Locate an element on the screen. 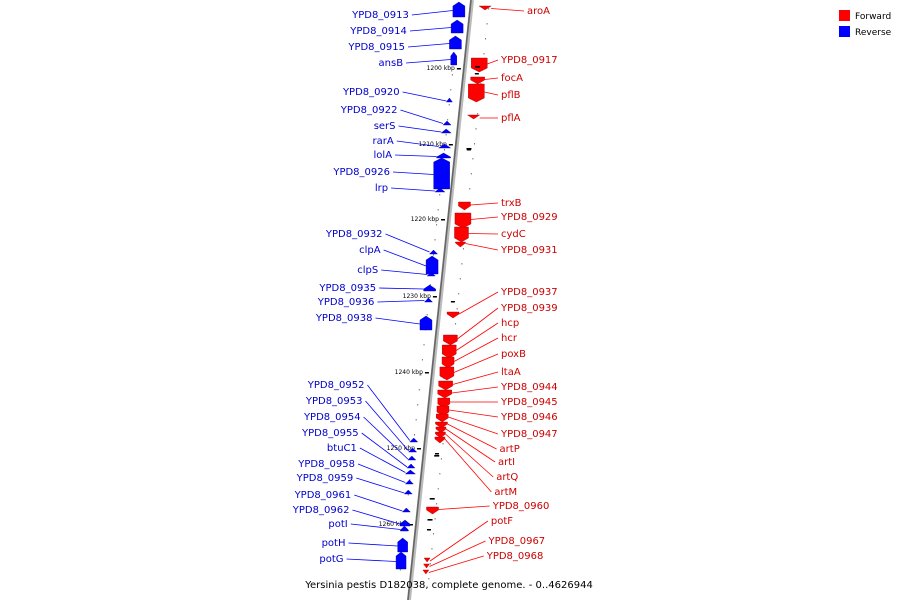  forward-gene-label: YPD8_0968 is located at coordinates (515, 556).